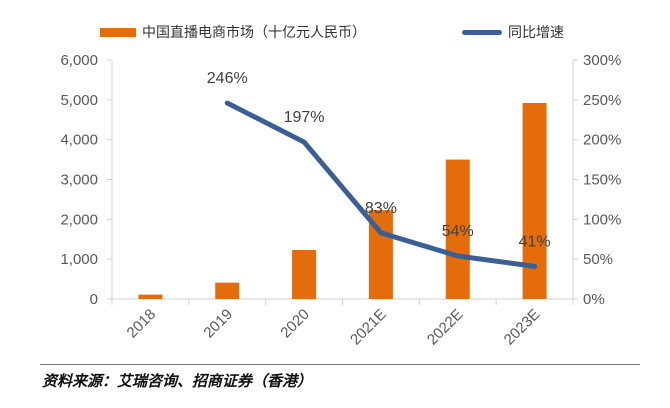 The width and height of the screenshot is (670, 408). Describe the element at coordinates (118, 32) in the screenshot. I see `legend-swatch-bar` at that location.